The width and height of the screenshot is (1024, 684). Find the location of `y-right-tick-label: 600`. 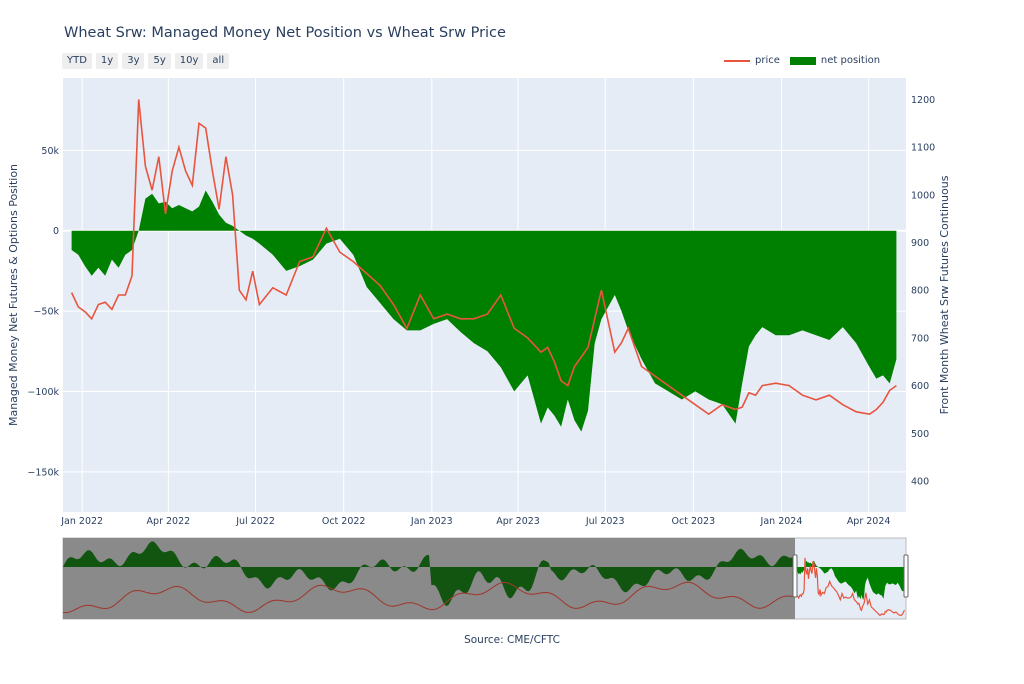

y-right-tick-label: 600 is located at coordinates (920, 386).